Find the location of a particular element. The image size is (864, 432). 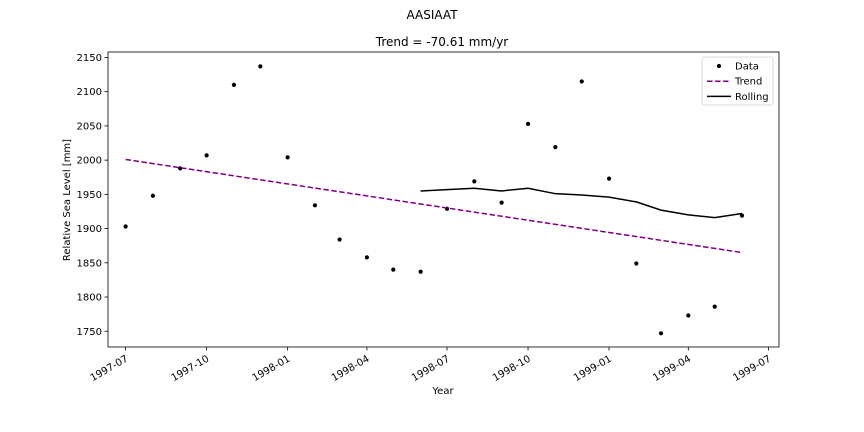

x-tick-label: 1997-07 is located at coordinates (110, 369).